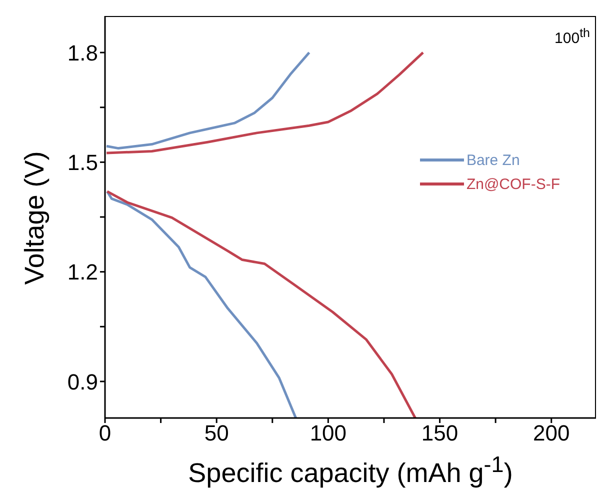 The image size is (600, 500). I want to click on x-tick-label: 50, so click(216, 433).